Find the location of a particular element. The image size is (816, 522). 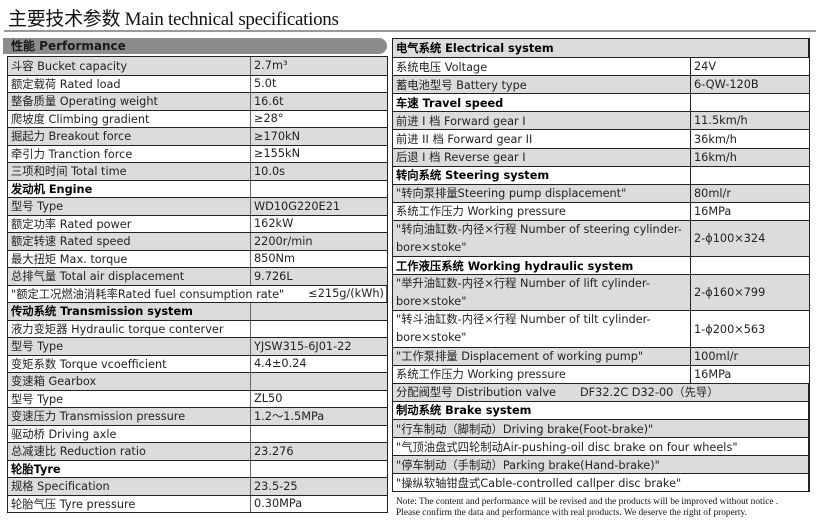

spec-label: 额定功率 Rated power is located at coordinates (129, 223).